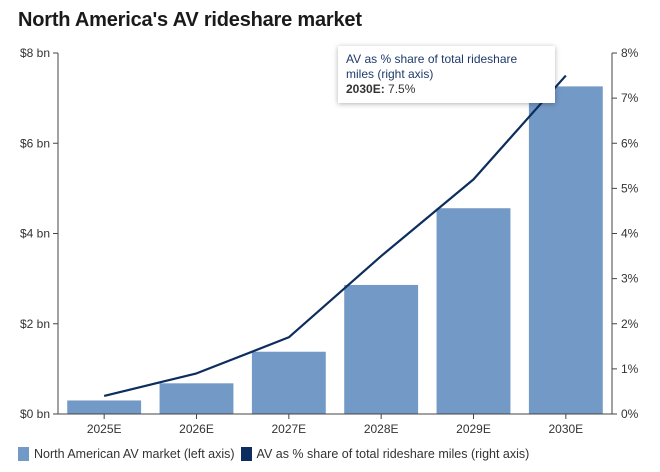 Image resolution: width=660 pixels, height=472 pixels. Describe the element at coordinates (630, 414) in the screenshot. I see `right-axis-tick-label: 0%` at that location.